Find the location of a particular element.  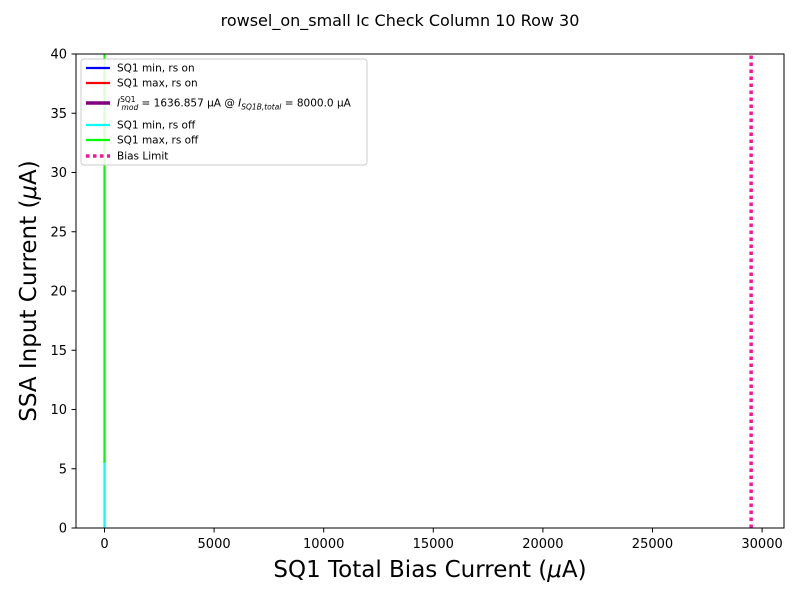

y-tick-label: 15 is located at coordinates (58, 351).